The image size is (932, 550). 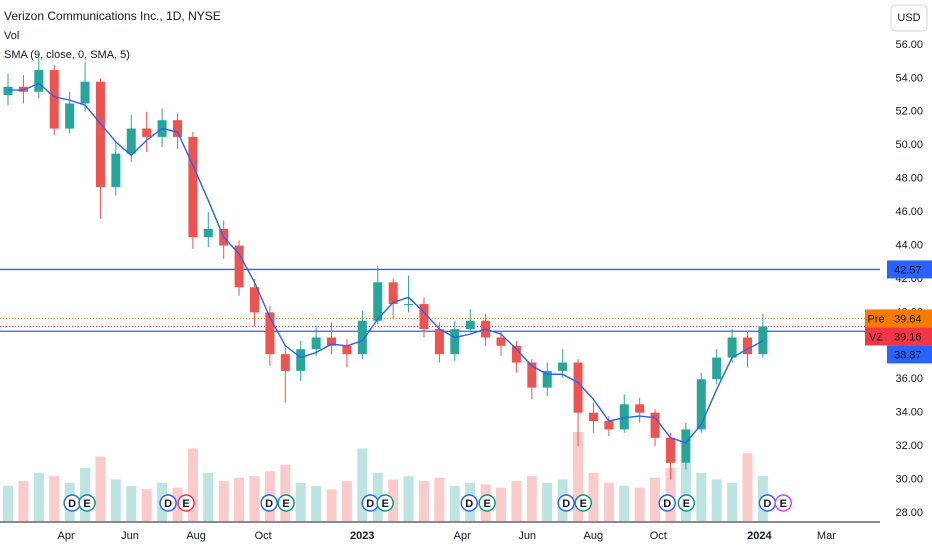 I want to click on price-tag-value: 38.87, so click(x=908, y=355).